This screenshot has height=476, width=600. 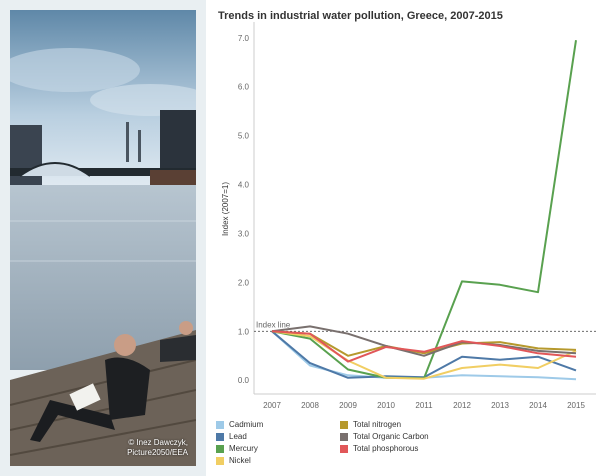 What do you see at coordinates (246, 424) in the screenshot?
I see `legend-label: Cadmium` at bounding box center [246, 424].